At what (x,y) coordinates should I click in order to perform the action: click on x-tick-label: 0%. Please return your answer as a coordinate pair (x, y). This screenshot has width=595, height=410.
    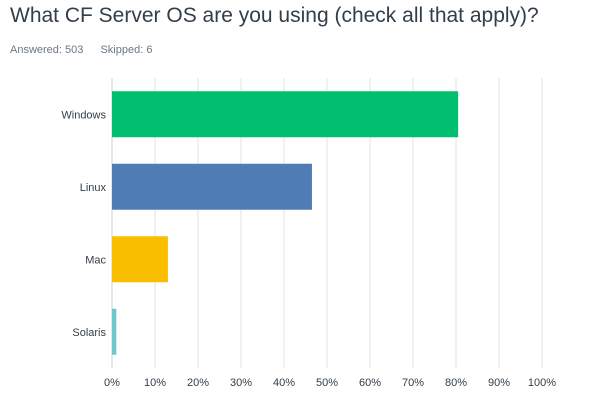
    Looking at the image, I should click on (112, 383).